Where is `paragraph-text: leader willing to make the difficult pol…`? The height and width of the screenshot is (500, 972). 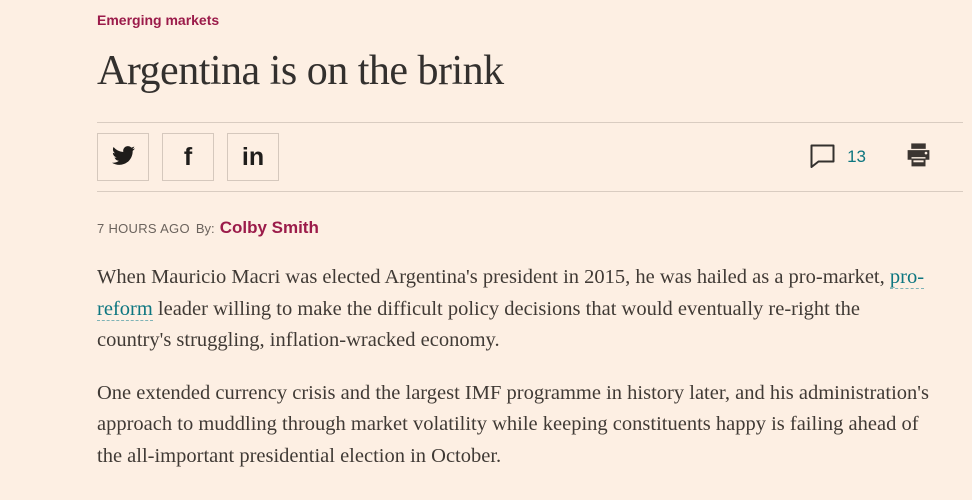 paragraph-text: leader willing to make the difficult pol… is located at coordinates (479, 324).